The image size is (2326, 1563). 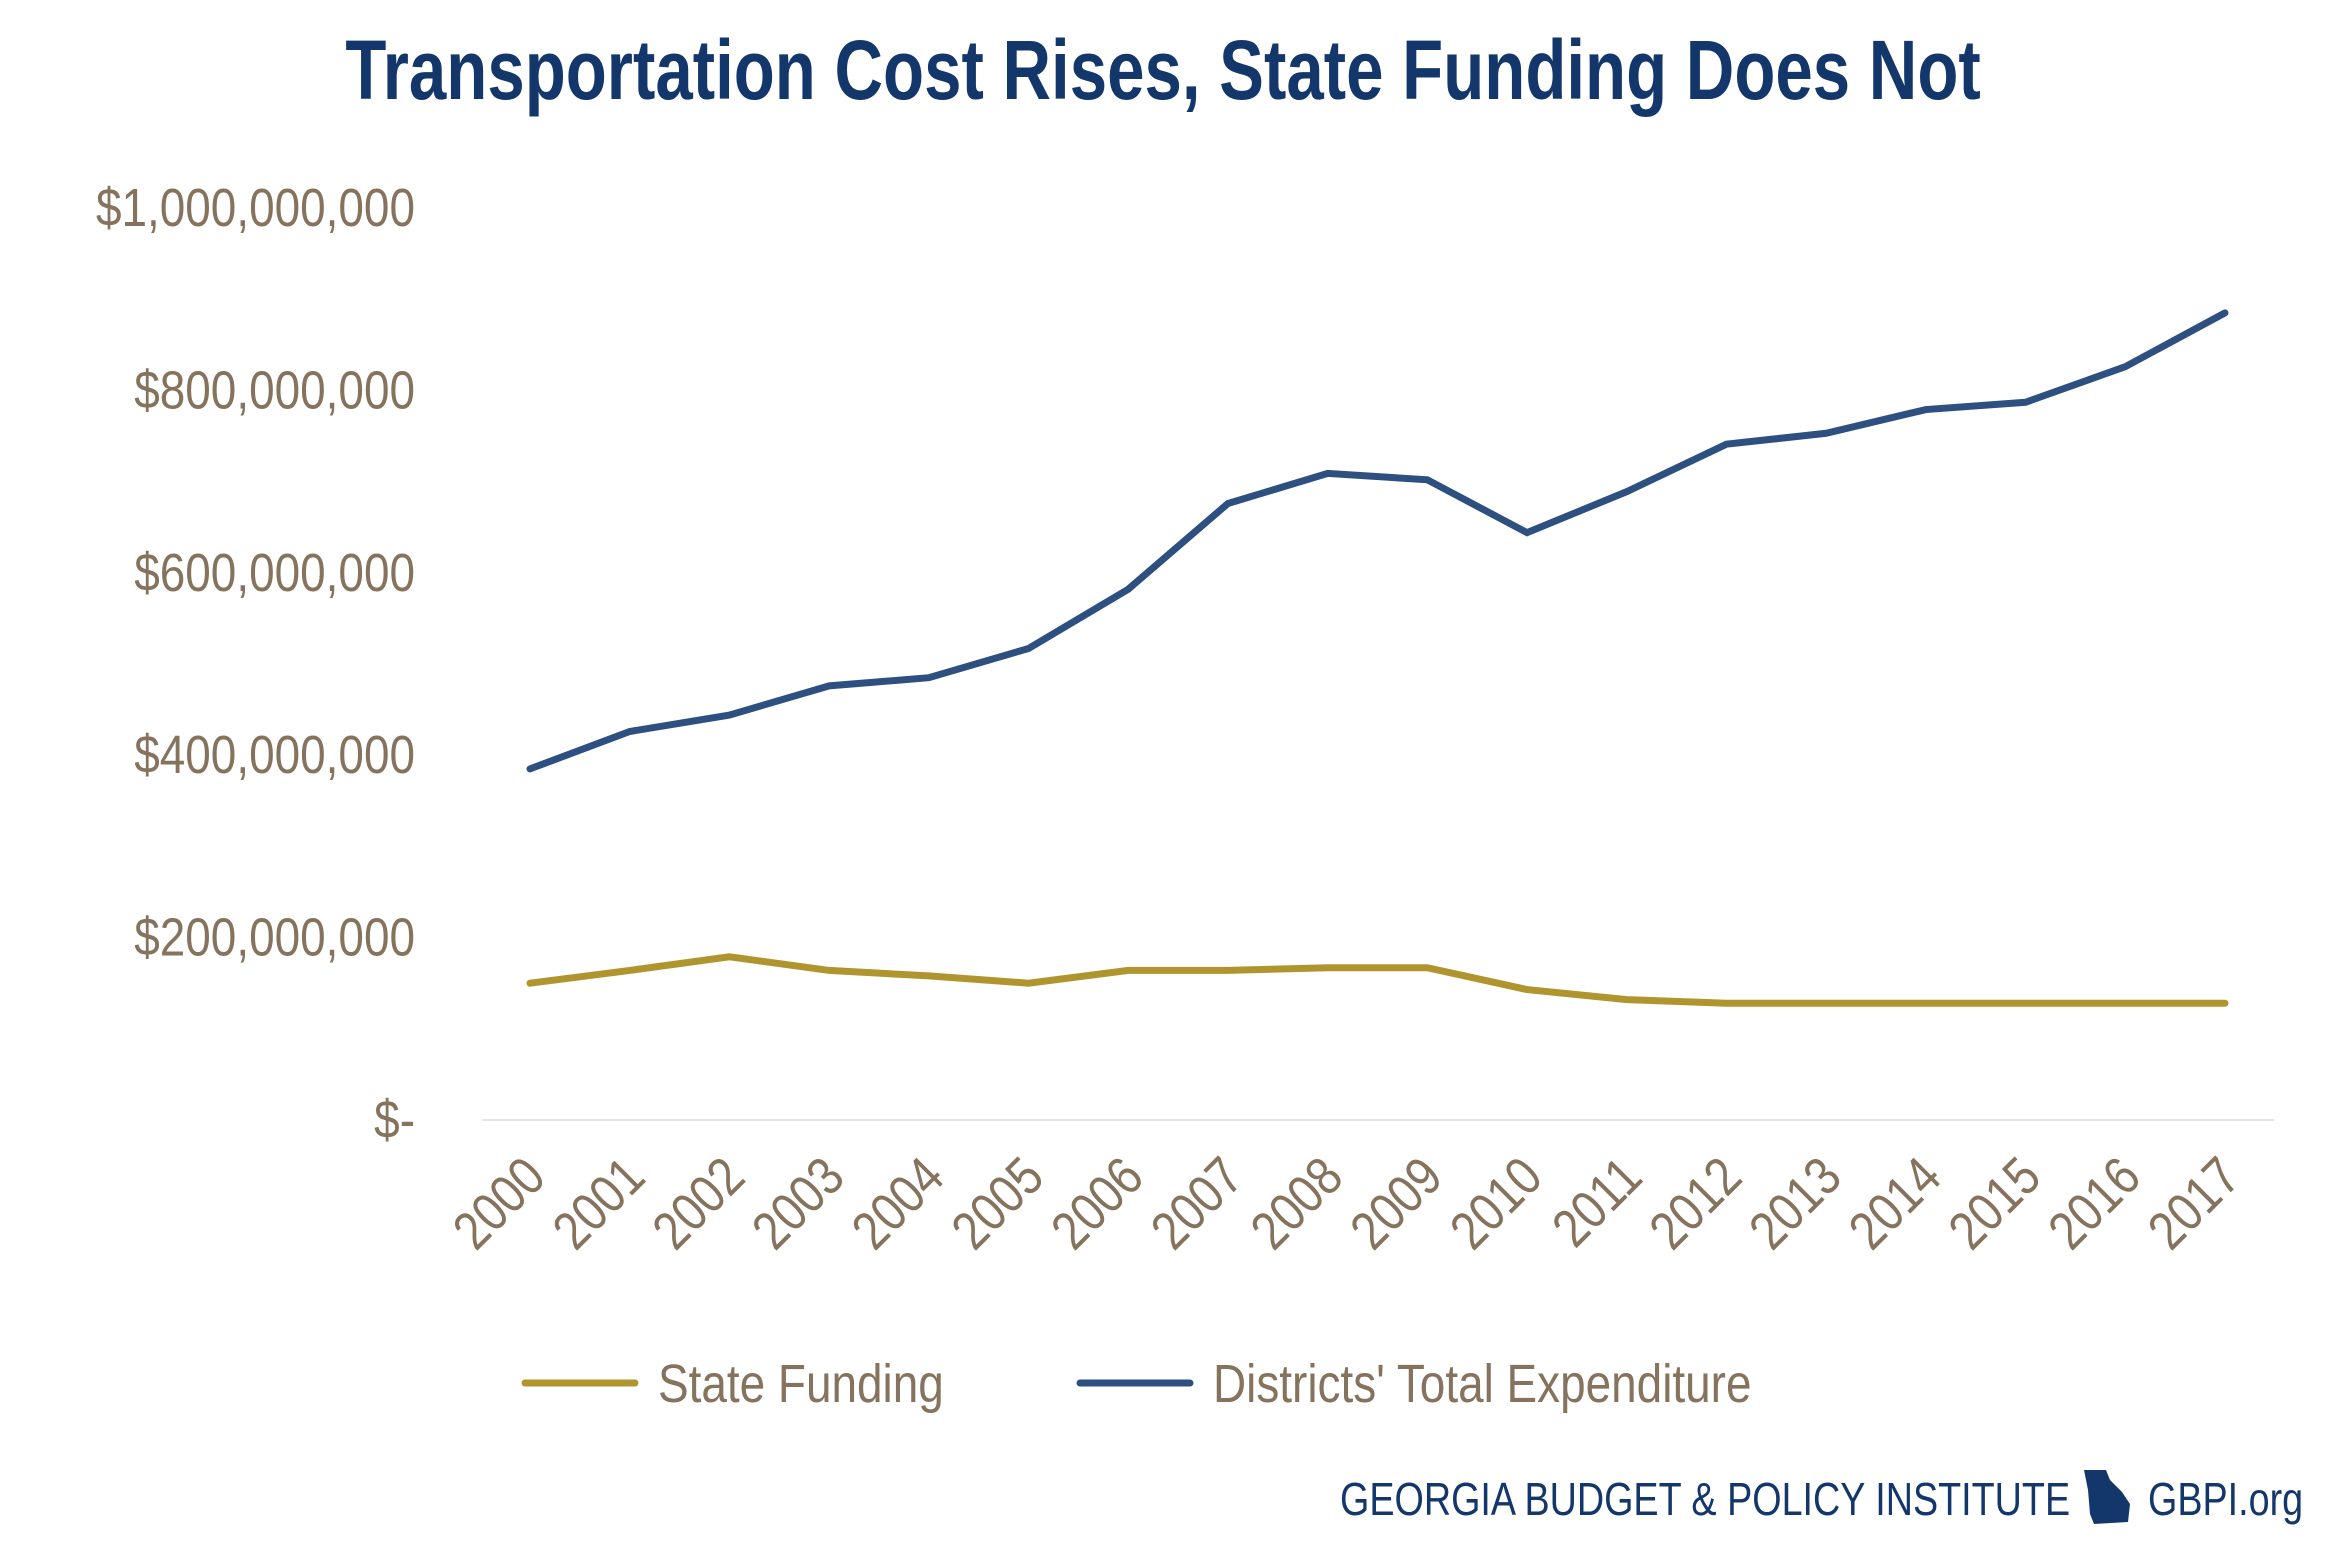 I want to click on x-tick-label: 2015, so click(x=1994, y=1203).